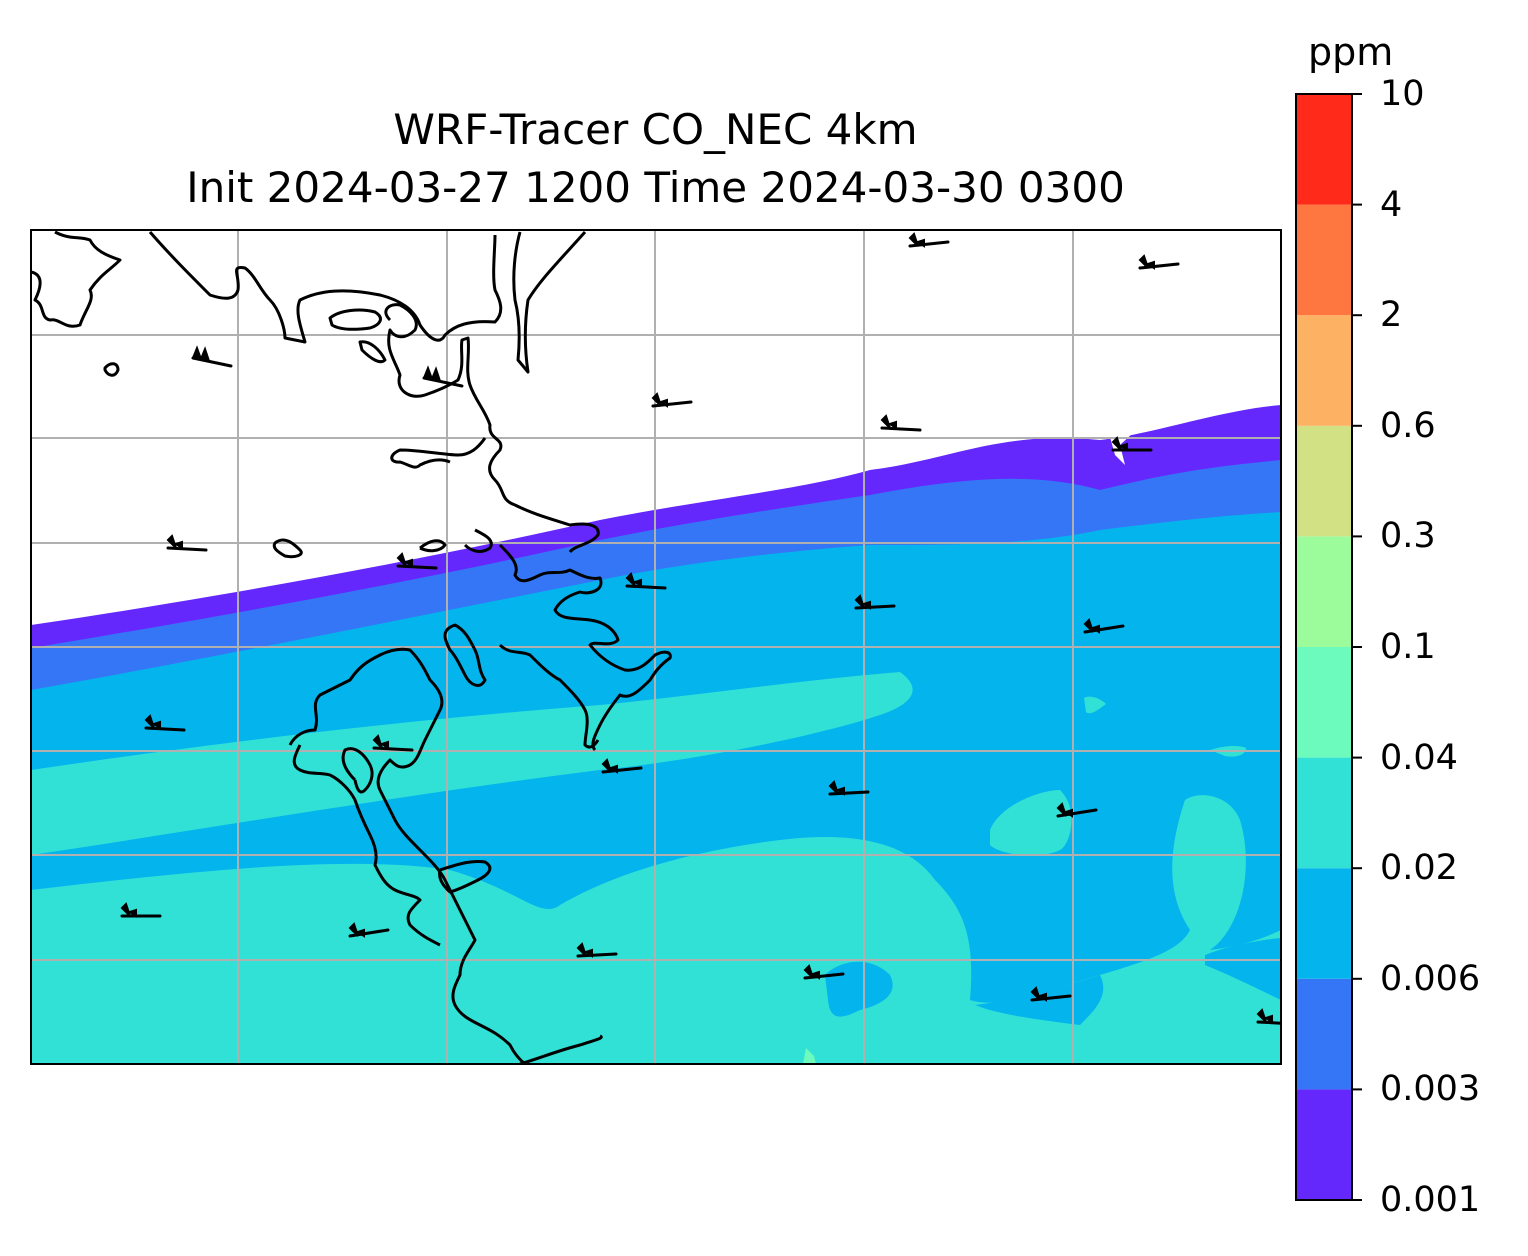 Image resolution: width=1528 pixels, height=1256 pixels. Describe the element at coordinates (1408, 536) in the screenshot. I see `colorbar-tick-label: 0.3` at that location.